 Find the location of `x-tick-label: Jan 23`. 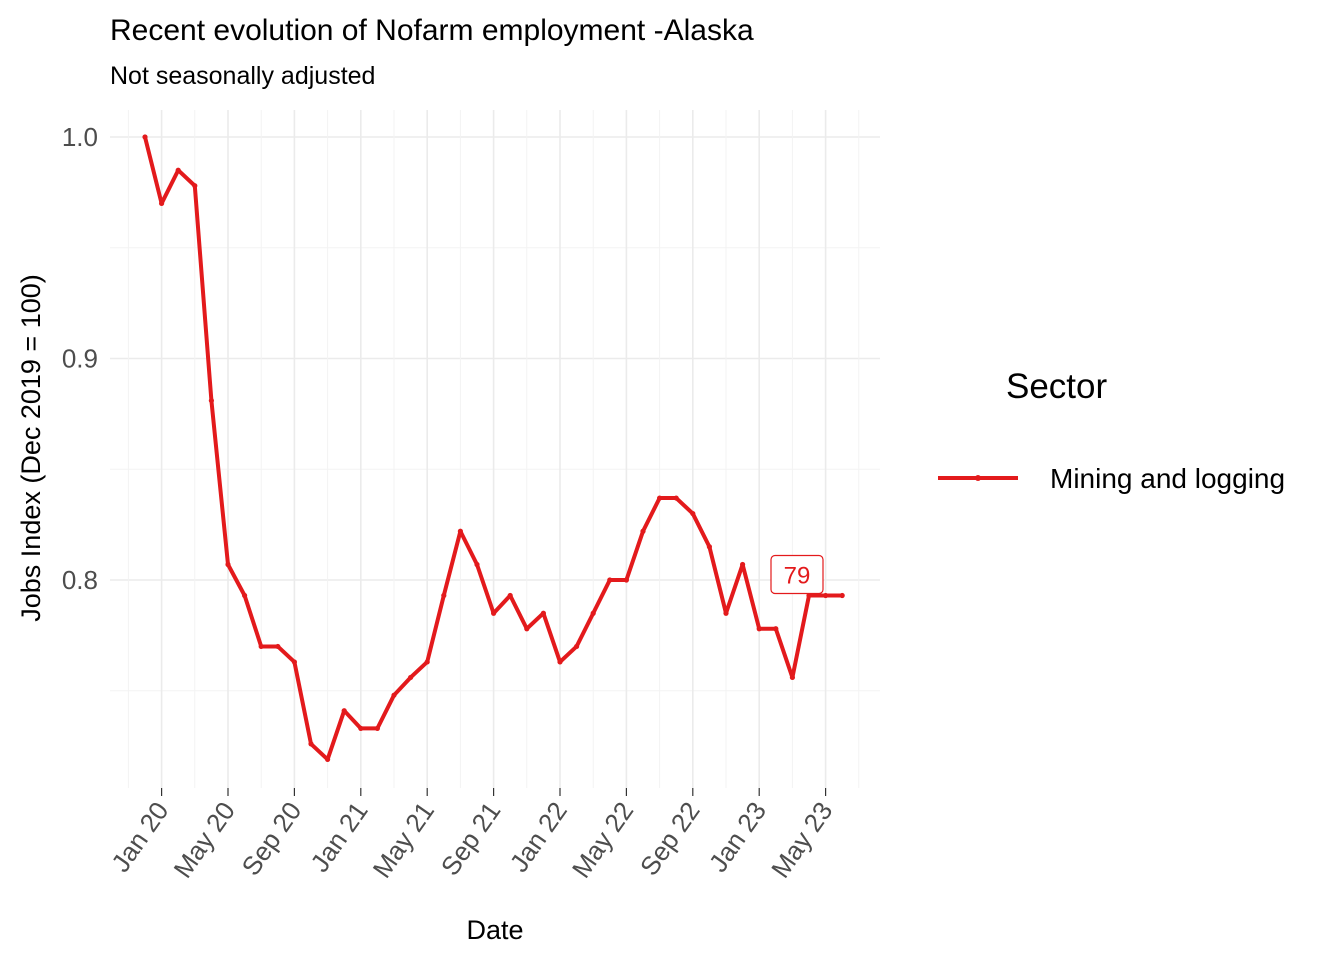

x-tick-label: Jan 23 is located at coordinates (737, 836).